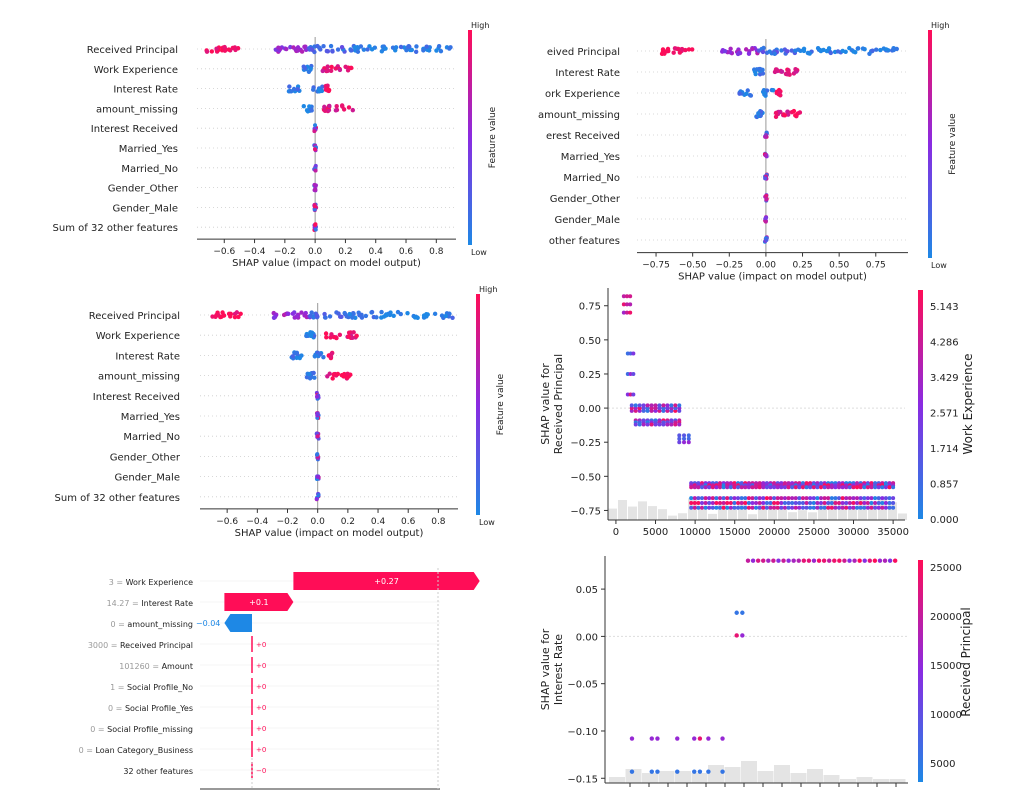 The height and width of the screenshot is (800, 1024). What do you see at coordinates (167, 603) in the screenshot?
I see `feature-name: Interest Rate` at bounding box center [167, 603].